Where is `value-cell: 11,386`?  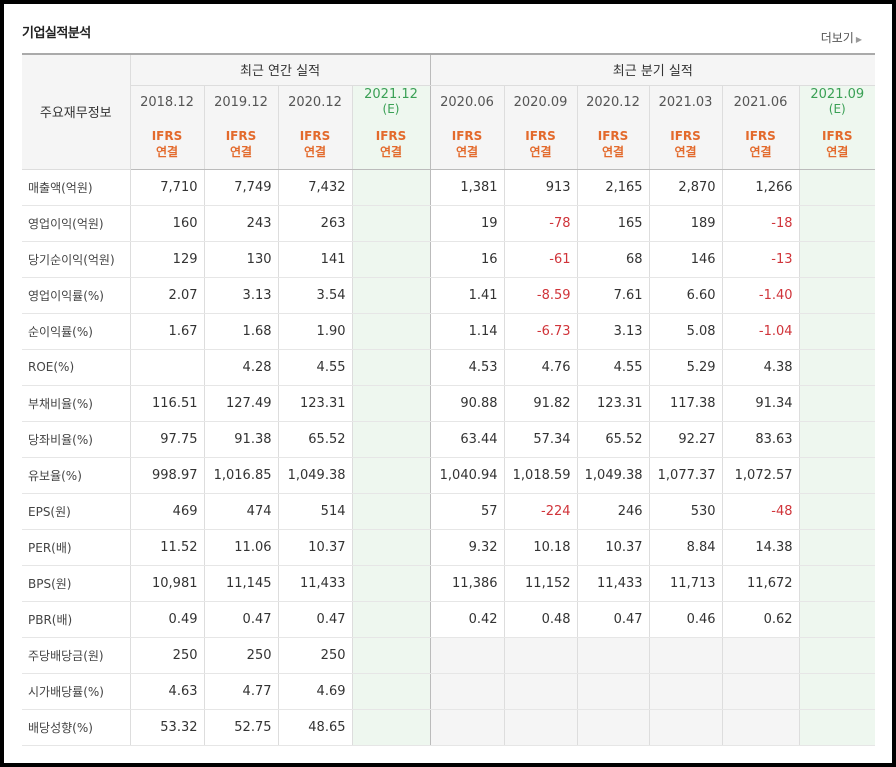 value-cell: 11,386 is located at coordinates (467, 583).